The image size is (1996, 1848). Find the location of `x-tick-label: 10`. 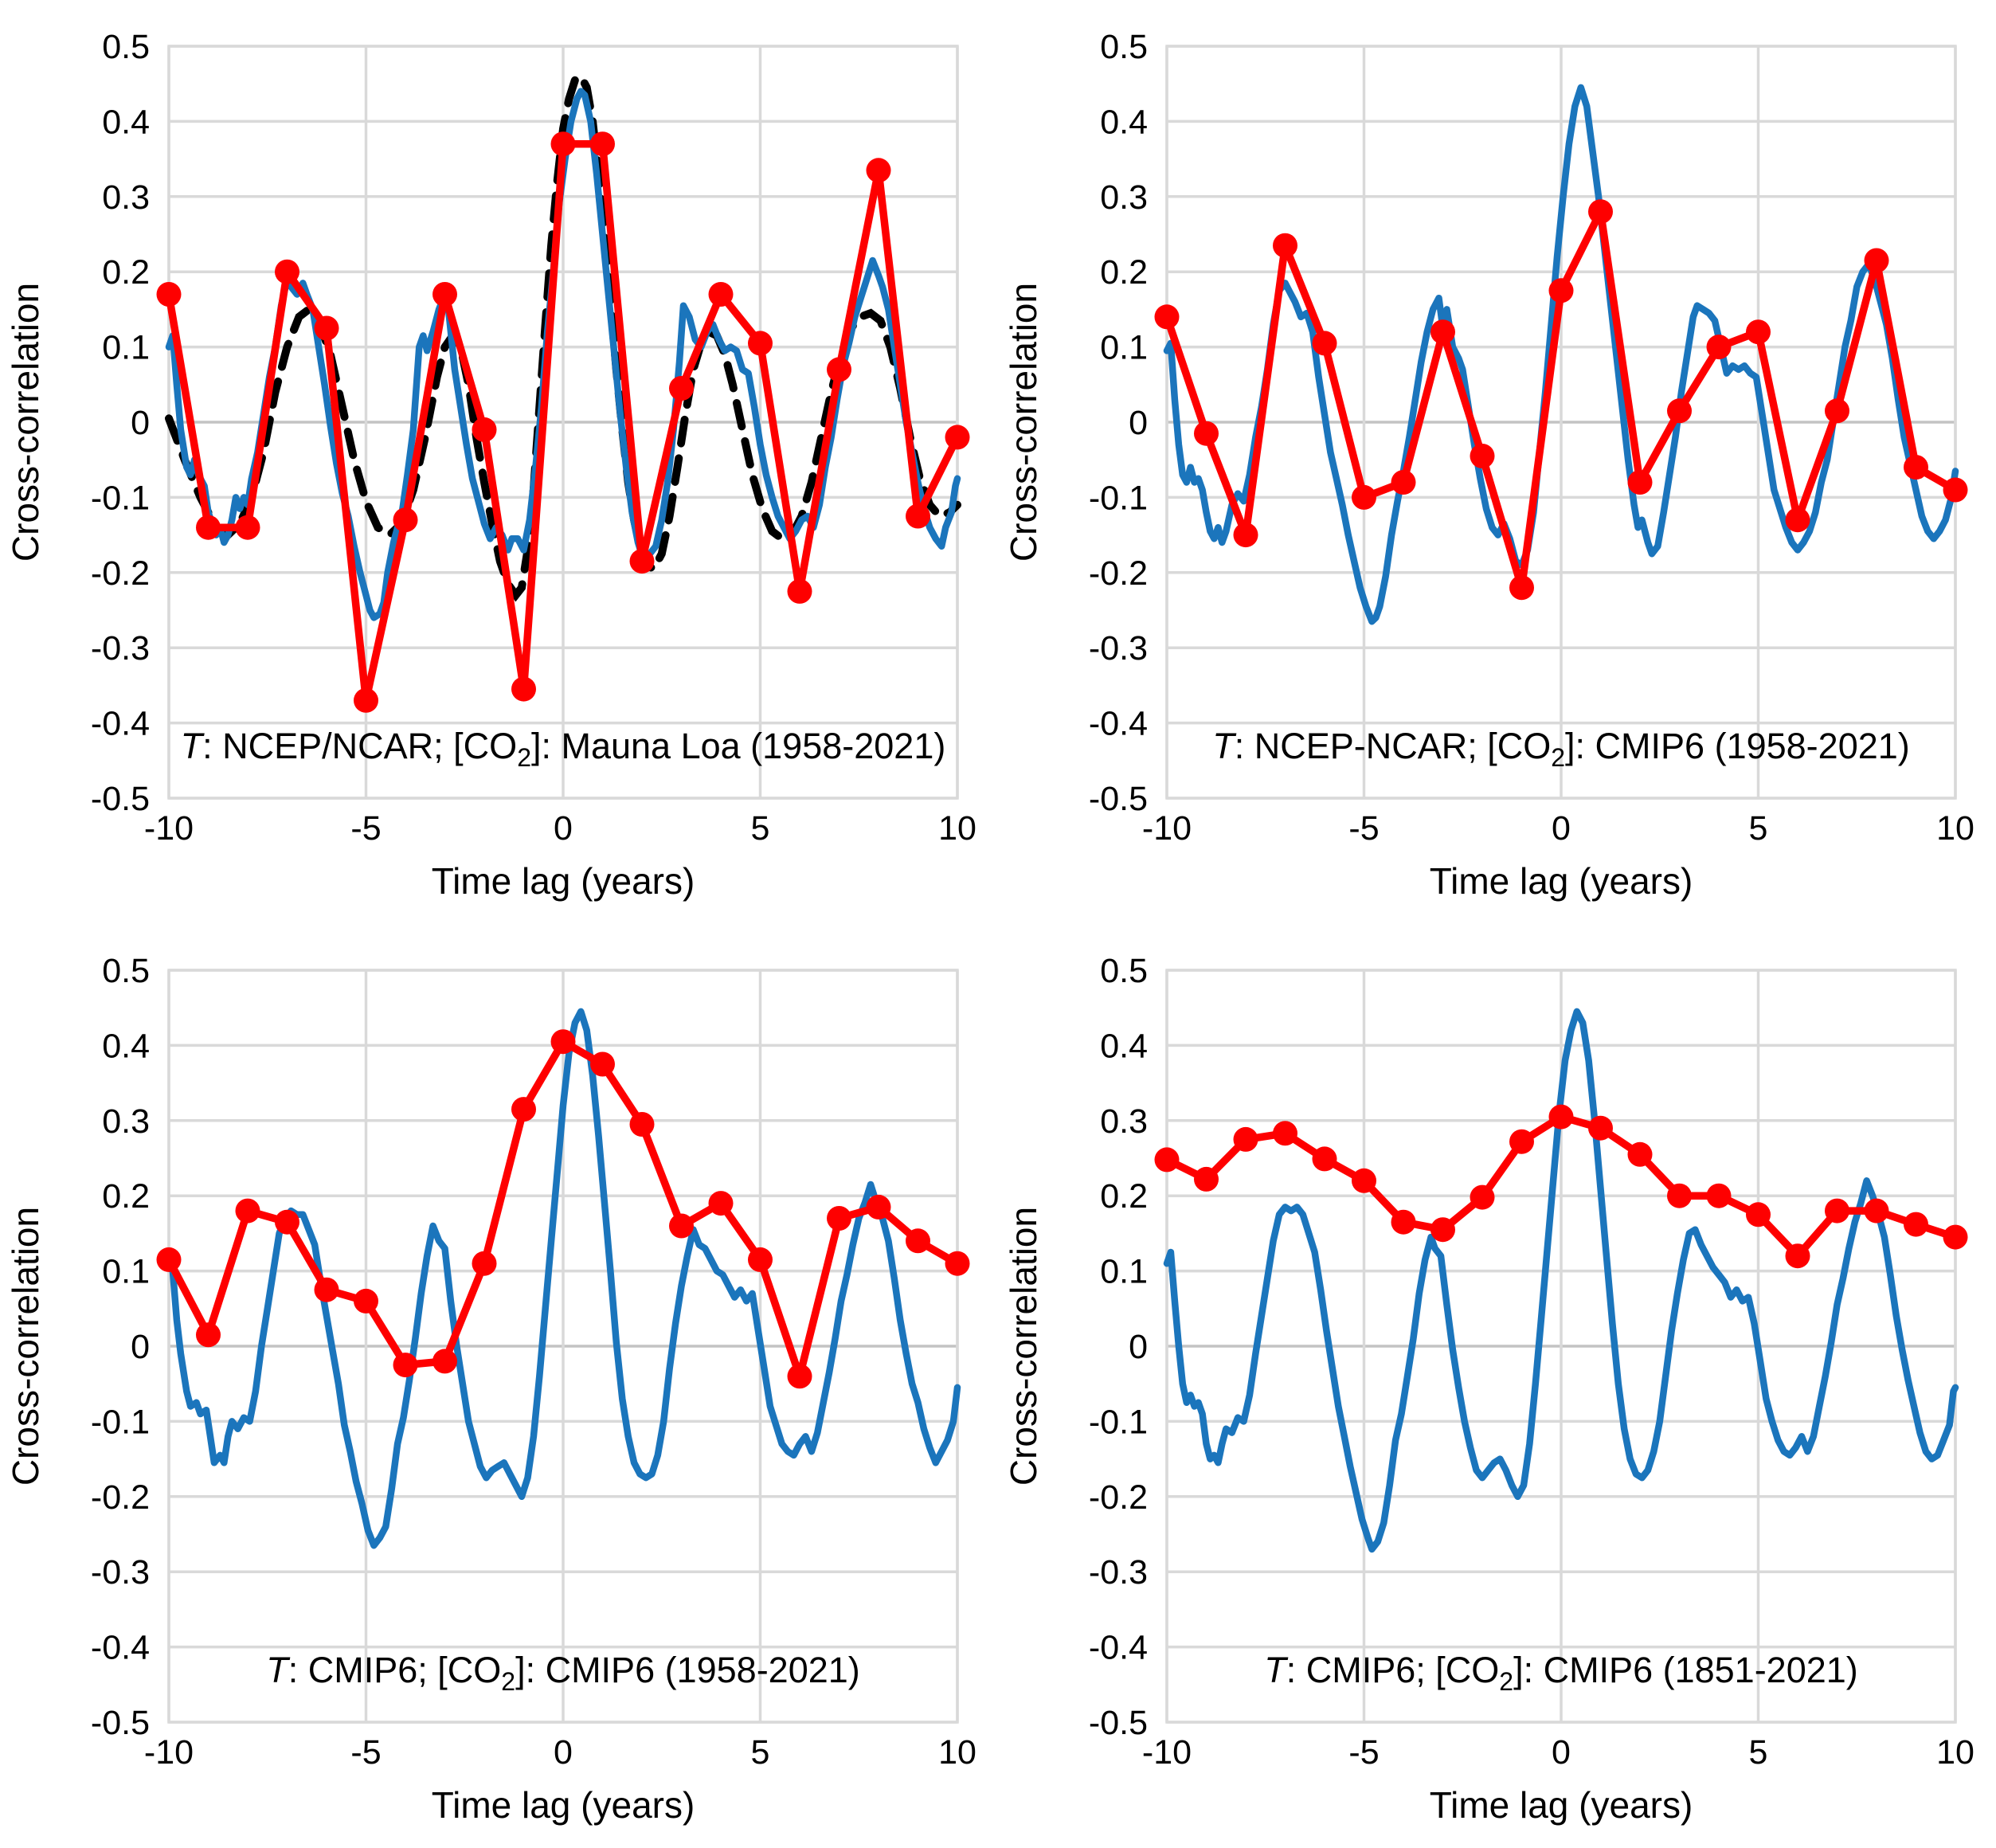

x-tick-label: 10 is located at coordinates (957, 1752).